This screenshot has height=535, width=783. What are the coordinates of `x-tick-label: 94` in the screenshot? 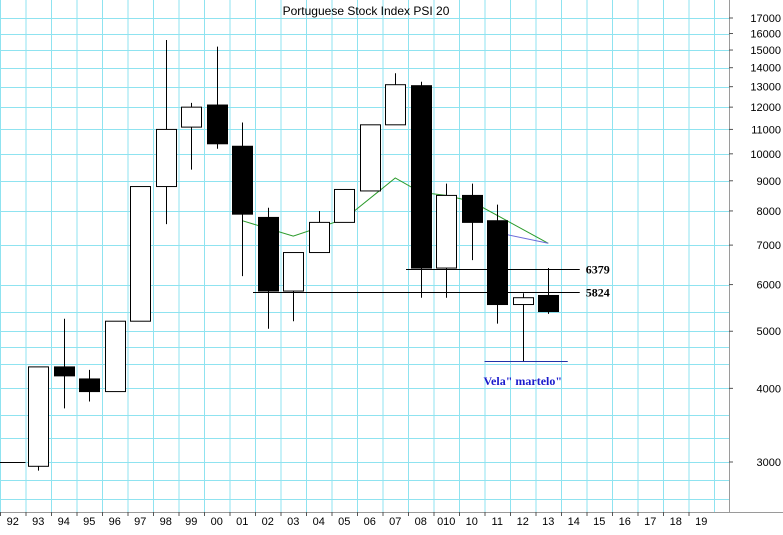 It's located at (64, 522).